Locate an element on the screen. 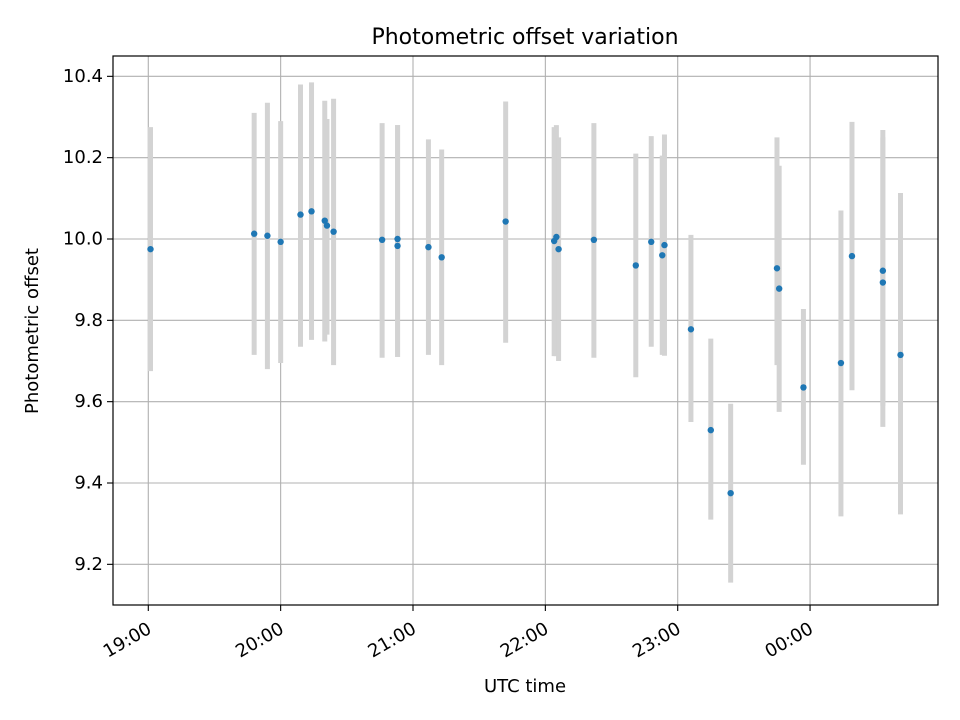 This screenshot has height=720, width=960. y-tick-label: 9.6 is located at coordinates (88, 401).